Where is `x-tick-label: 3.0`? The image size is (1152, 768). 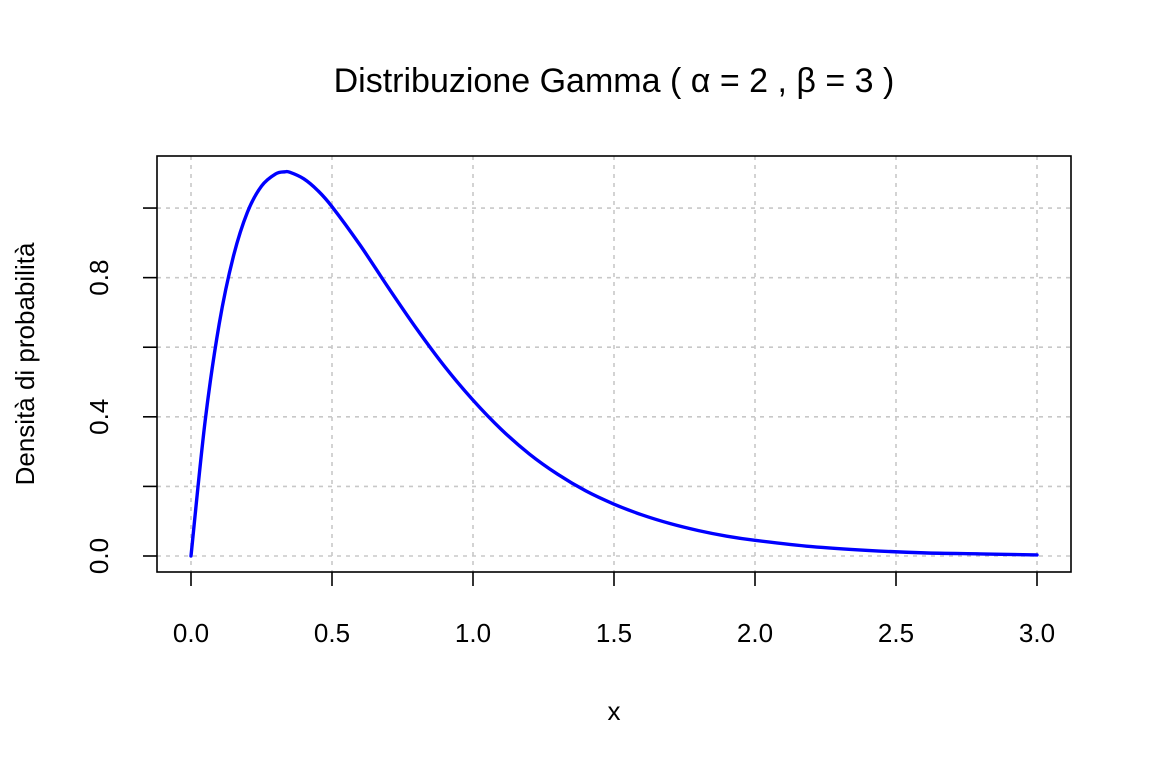 x-tick-label: 3.0 is located at coordinates (1037, 633).